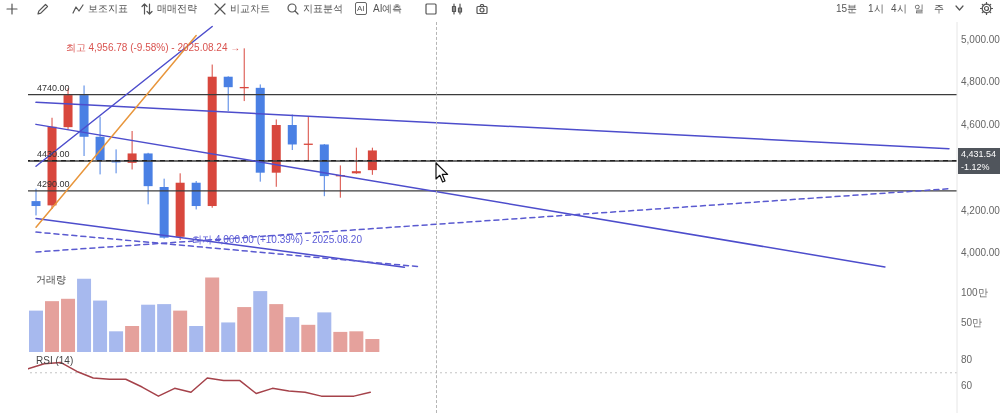 This screenshot has height=413, width=1002. What do you see at coordinates (177, 8) in the screenshot?
I see `text: 매매전략` at bounding box center [177, 8].